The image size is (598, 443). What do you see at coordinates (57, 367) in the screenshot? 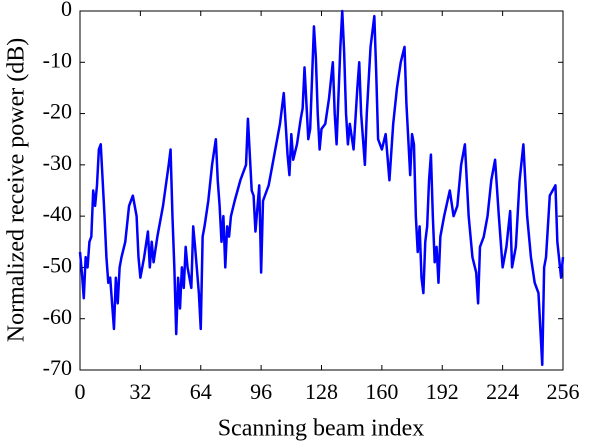
I see `y-tick-label: -70` at bounding box center [57, 367].